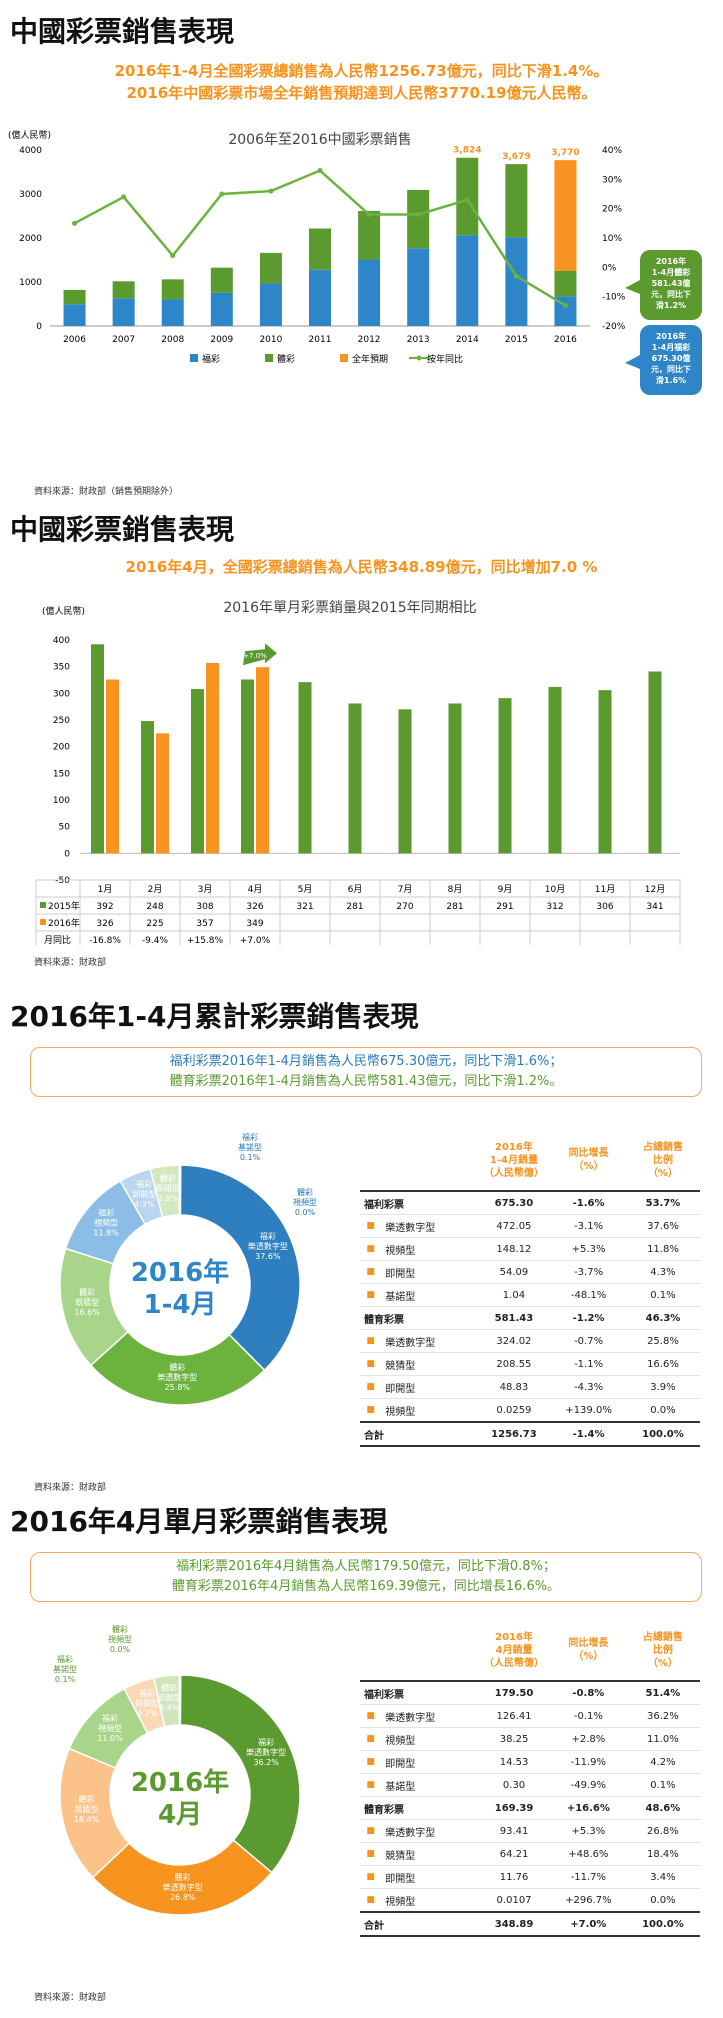  I want to click on svg-text: 體彩, so click(286, 359).